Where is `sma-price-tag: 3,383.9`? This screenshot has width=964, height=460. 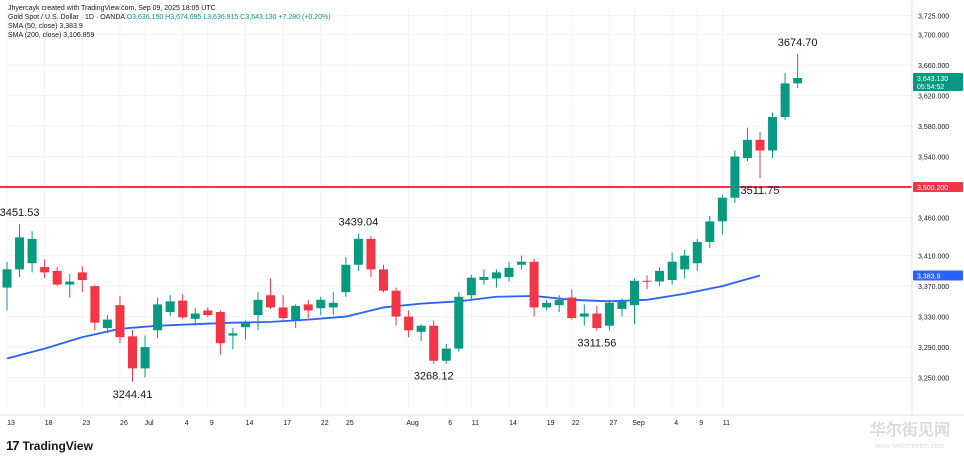 sma-price-tag: 3,383.9 is located at coordinates (928, 277).